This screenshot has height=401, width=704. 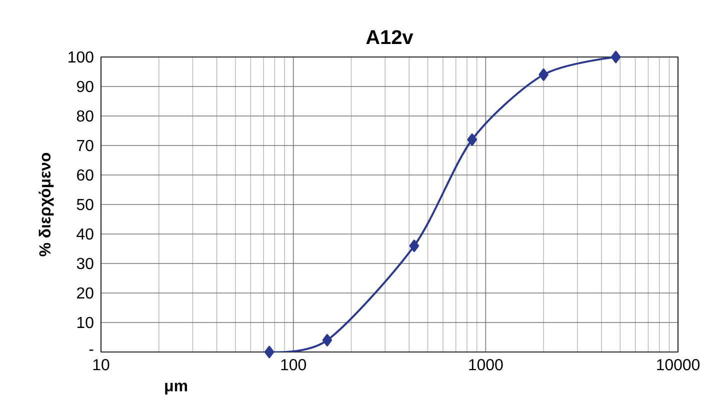 What do you see at coordinates (176, 388) in the screenshot?
I see `x-axis-title: μm` at bounding box center [176, 388].